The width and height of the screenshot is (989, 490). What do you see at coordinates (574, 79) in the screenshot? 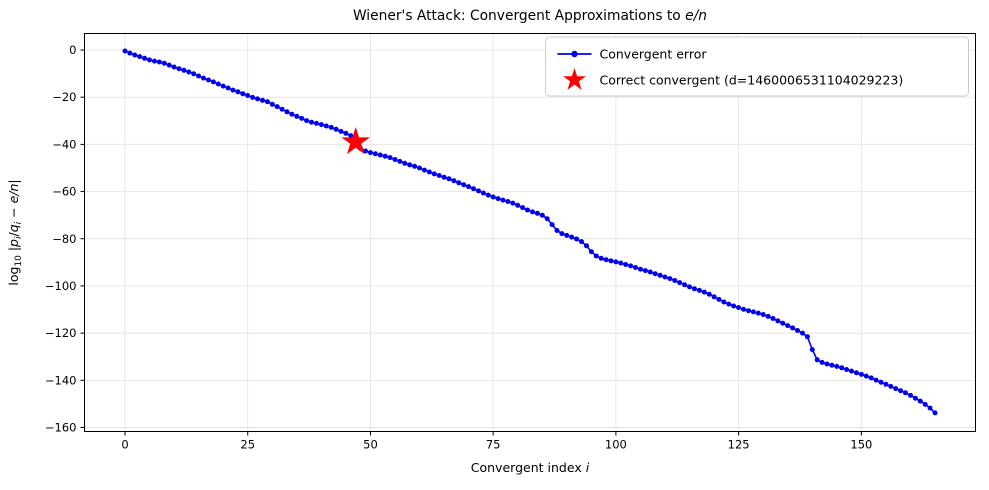
I see `legend-star-marker` at bounding box center [574, 79].